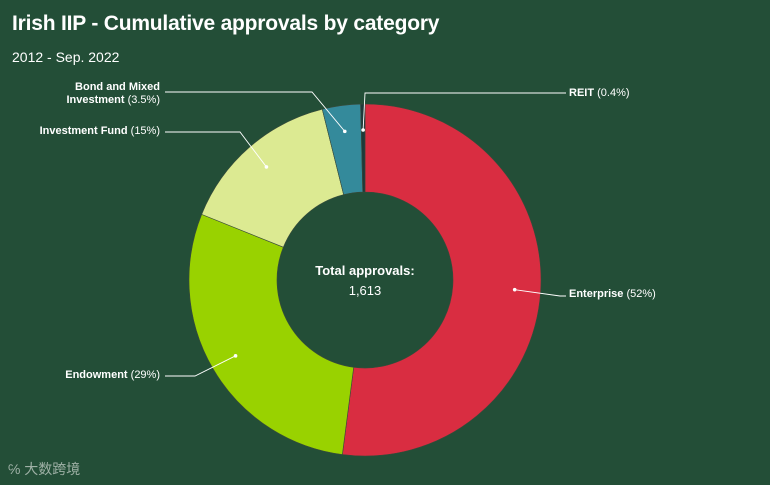 This screenshot has width=770, height=485. Describe the element at coordinates (66, 57) in the screenshot. I see `chart-subtitle: 2012 - Sep. 2022` at that location.